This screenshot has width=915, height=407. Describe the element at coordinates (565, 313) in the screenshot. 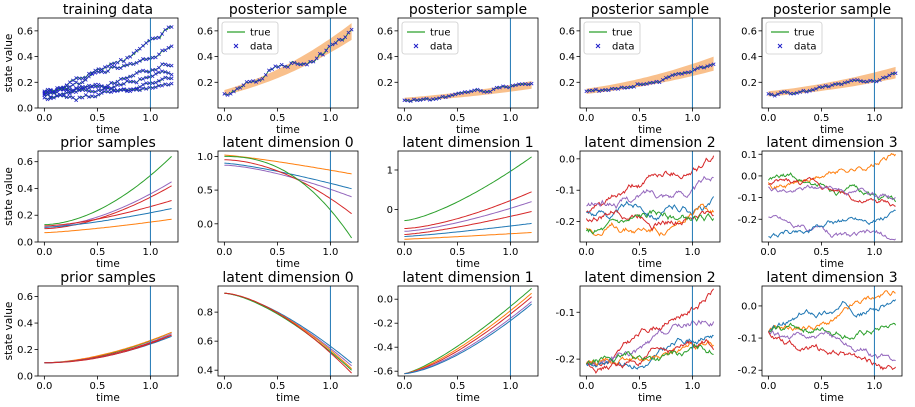

I see `y-tick-label: -0.1` at that location.